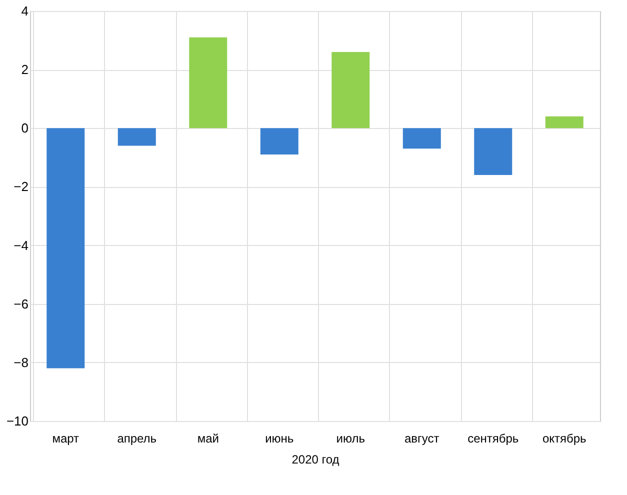  Describe the element at coordinates (21, 362) in the screenshot. I see `y-tick-label: −8` at that location.